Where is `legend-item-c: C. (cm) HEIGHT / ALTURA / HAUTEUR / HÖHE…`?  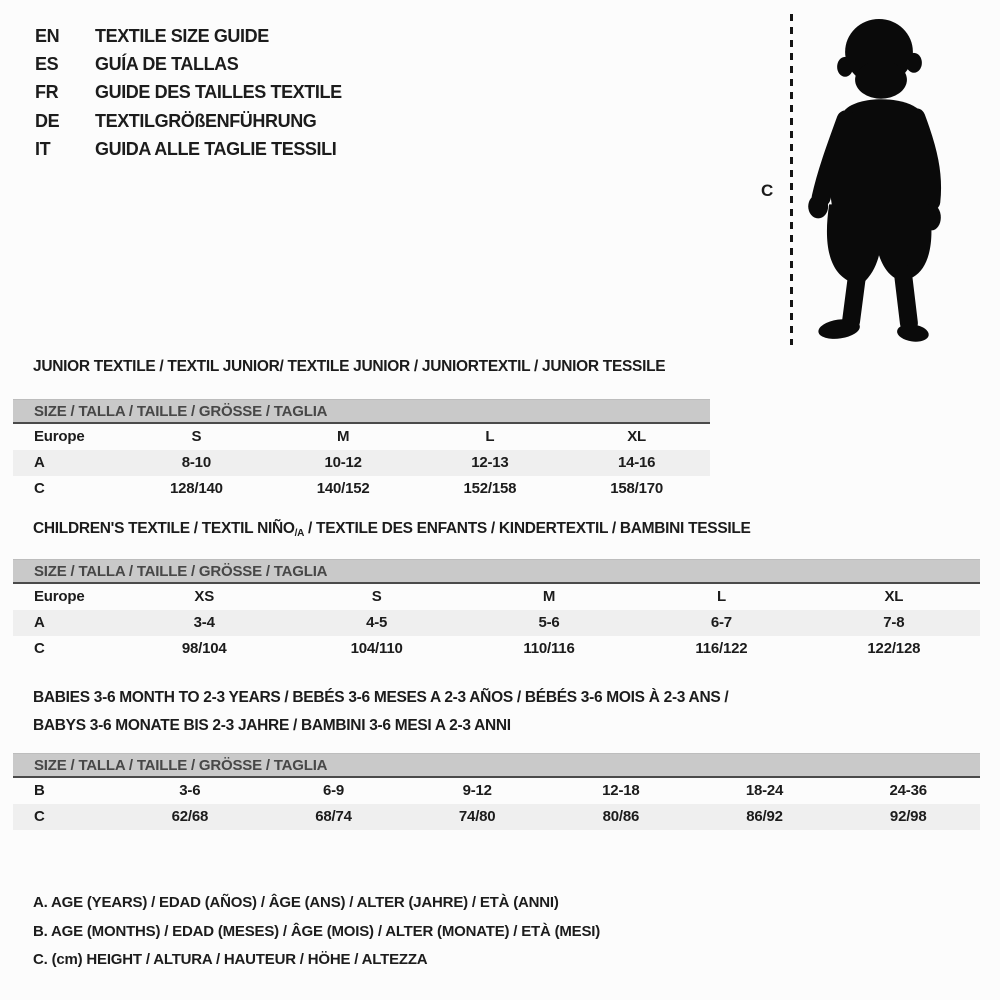 legend-item-c: C. (cm) HEIGHT / ALTURA / HAUTEUR / HÖHE… is located at coordinates (230, 960).